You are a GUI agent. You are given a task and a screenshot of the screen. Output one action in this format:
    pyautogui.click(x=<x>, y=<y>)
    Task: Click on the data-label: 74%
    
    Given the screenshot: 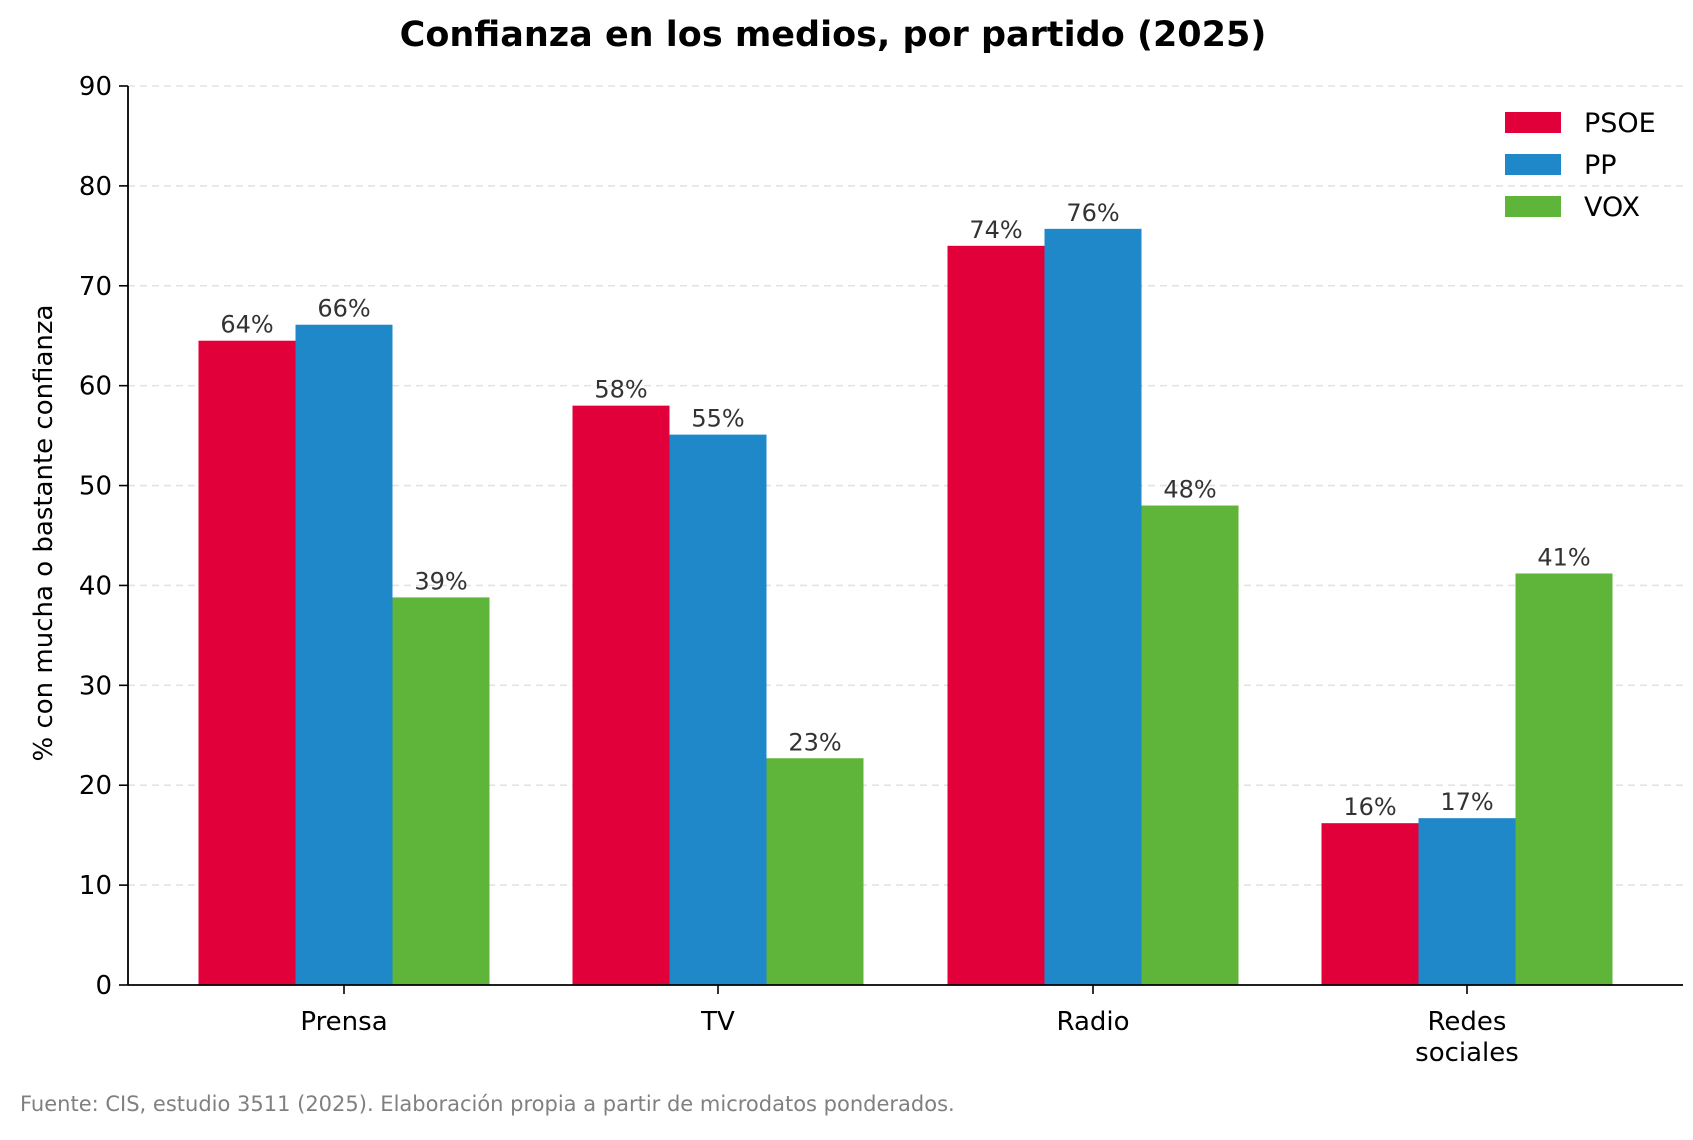 What is the action you would take?
    pyautogui.click(x=995, y=230)
    